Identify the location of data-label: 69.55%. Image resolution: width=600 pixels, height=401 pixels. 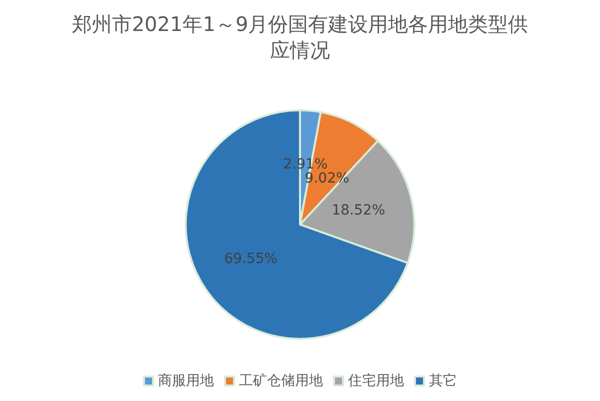
(251, 259).